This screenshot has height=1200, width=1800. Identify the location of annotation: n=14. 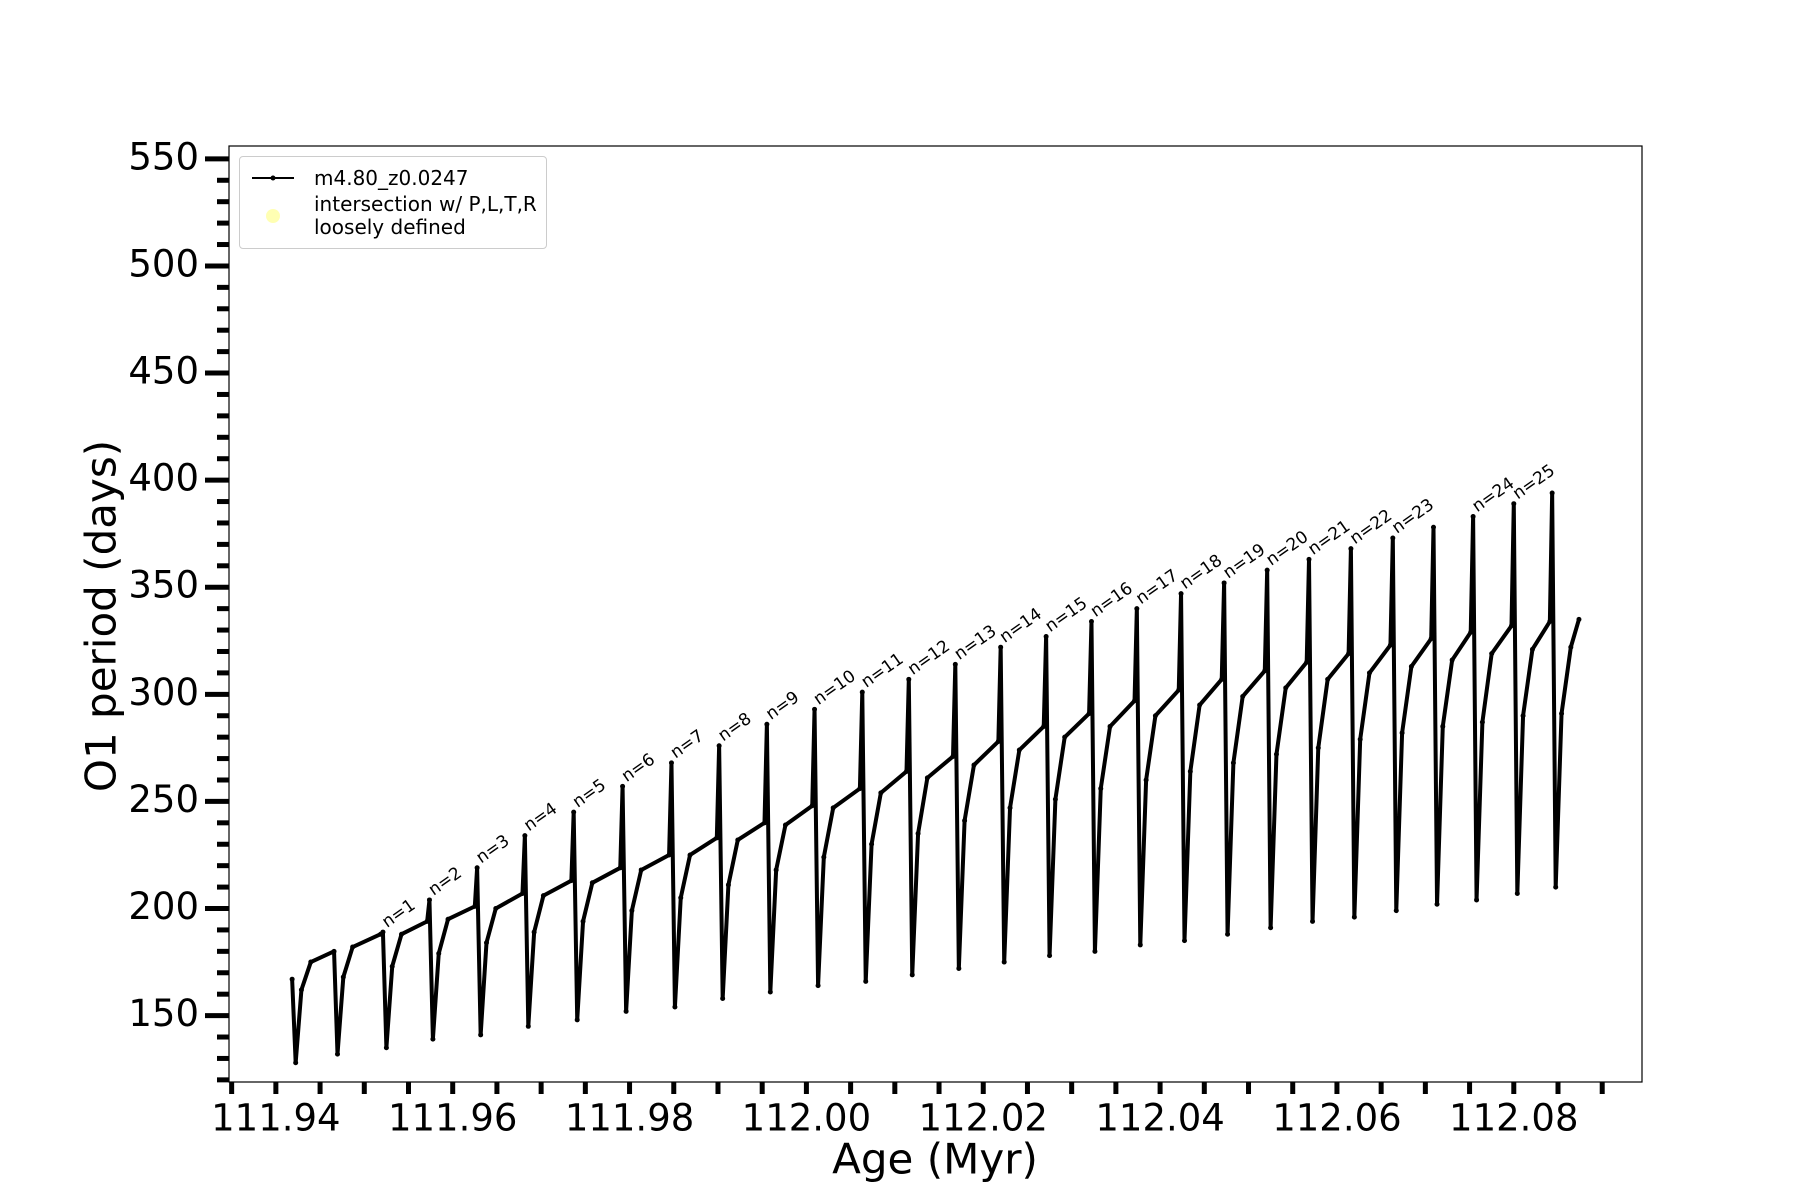
(1021, 625).